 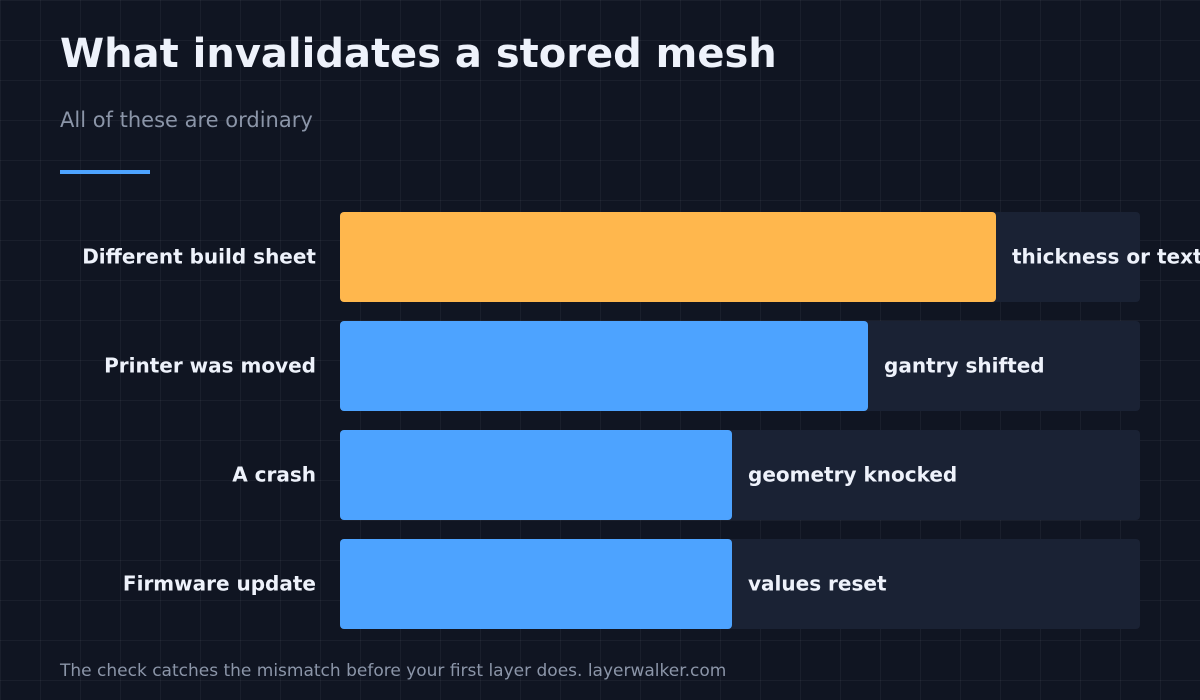 I want to click on category-label: Printer was moved, so click(x=210, y=366).